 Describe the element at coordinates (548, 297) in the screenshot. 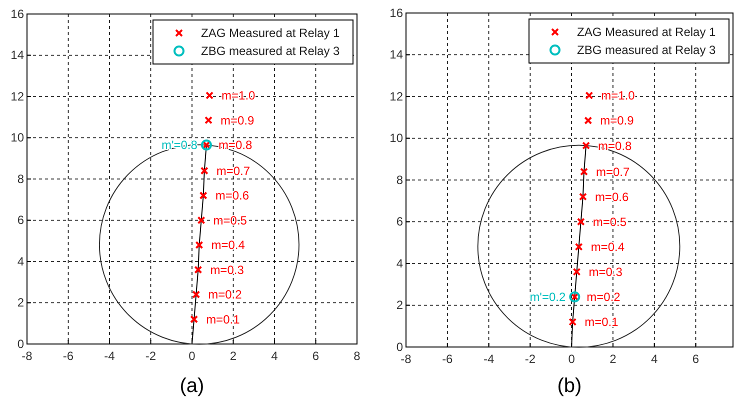

I see `annotation: m'=0.2` at that location.